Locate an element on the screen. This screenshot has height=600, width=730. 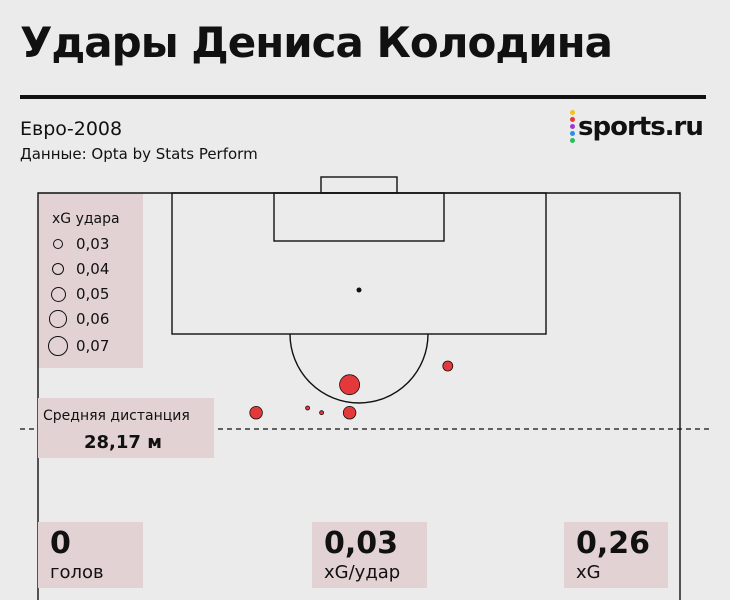
data-source: Данные: Opta by Stats Perform is located at coordinates (139, 154).